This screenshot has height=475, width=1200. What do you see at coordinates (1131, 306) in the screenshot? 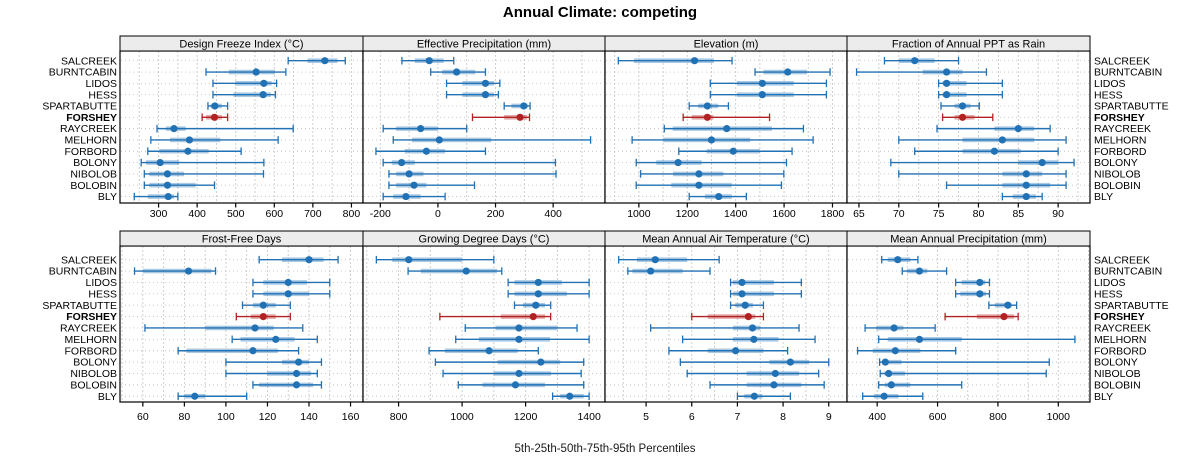
I see `site-label-right: SPARTABUTTE` at bounding box center [1131, 306].